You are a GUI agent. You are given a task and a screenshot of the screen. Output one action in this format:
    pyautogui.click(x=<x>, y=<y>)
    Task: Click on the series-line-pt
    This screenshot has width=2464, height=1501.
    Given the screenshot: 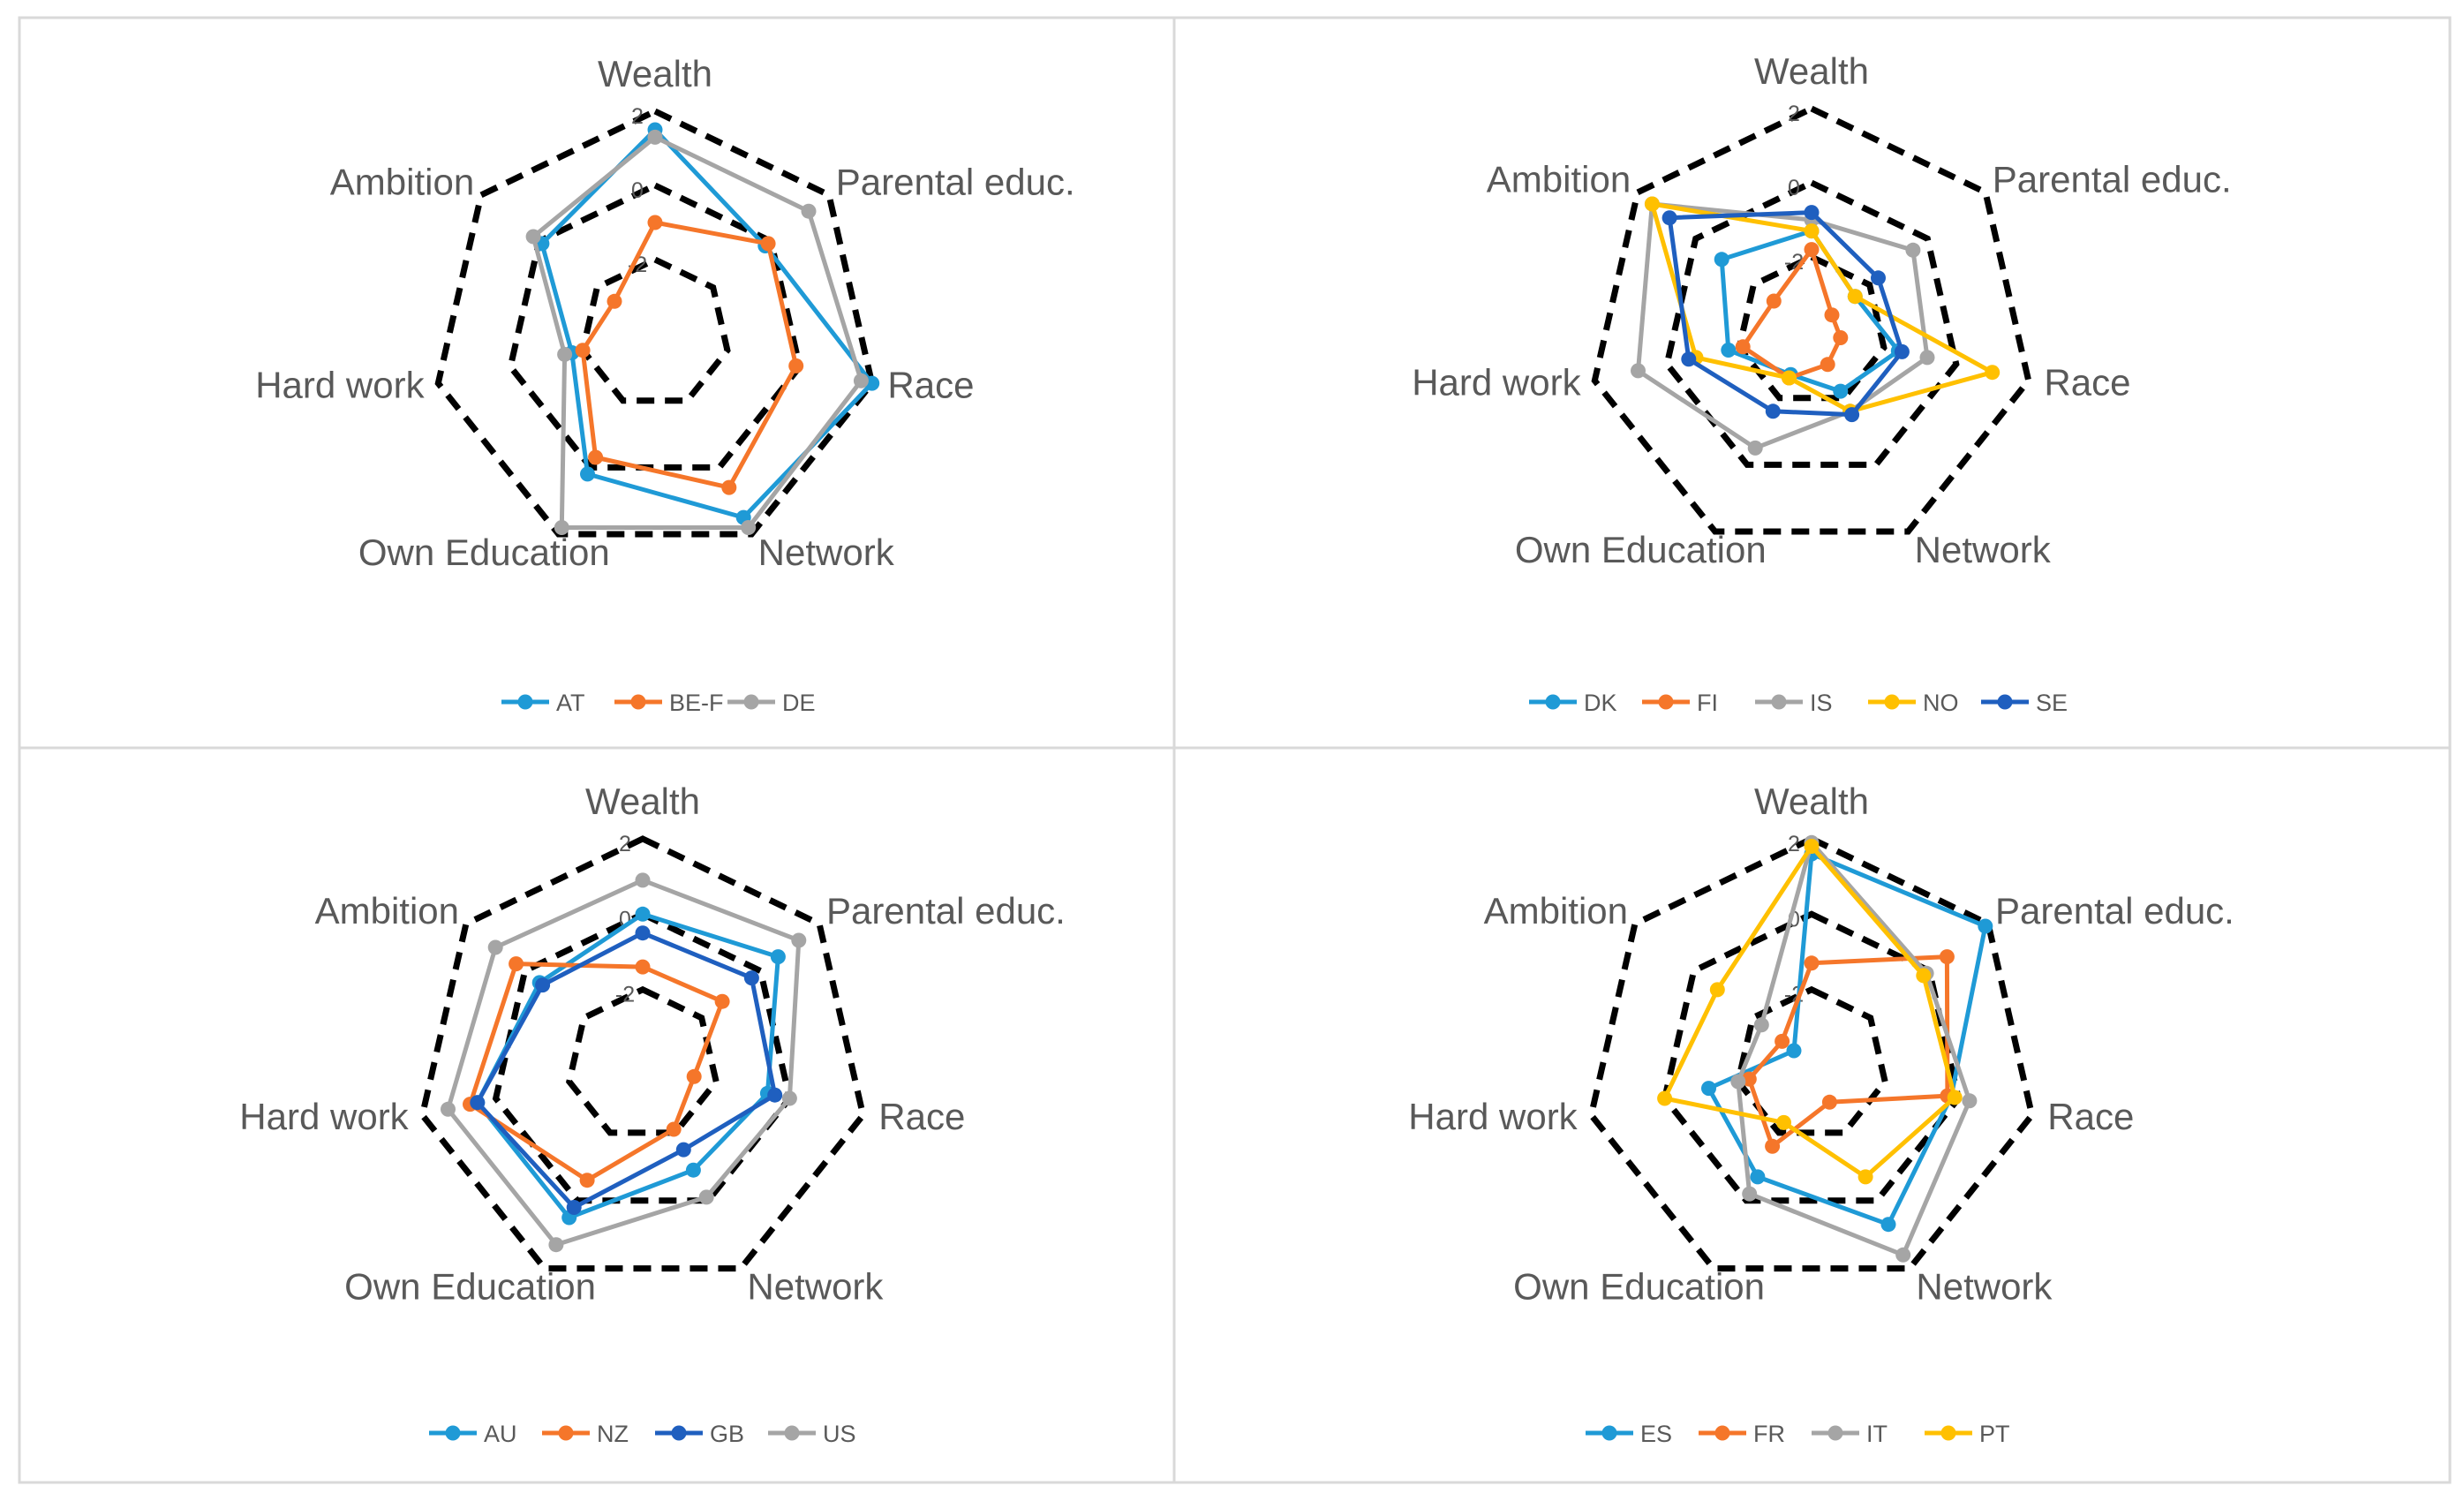 What is the action you would take?
    pyautogui.click(x=1809, y=1012)
    